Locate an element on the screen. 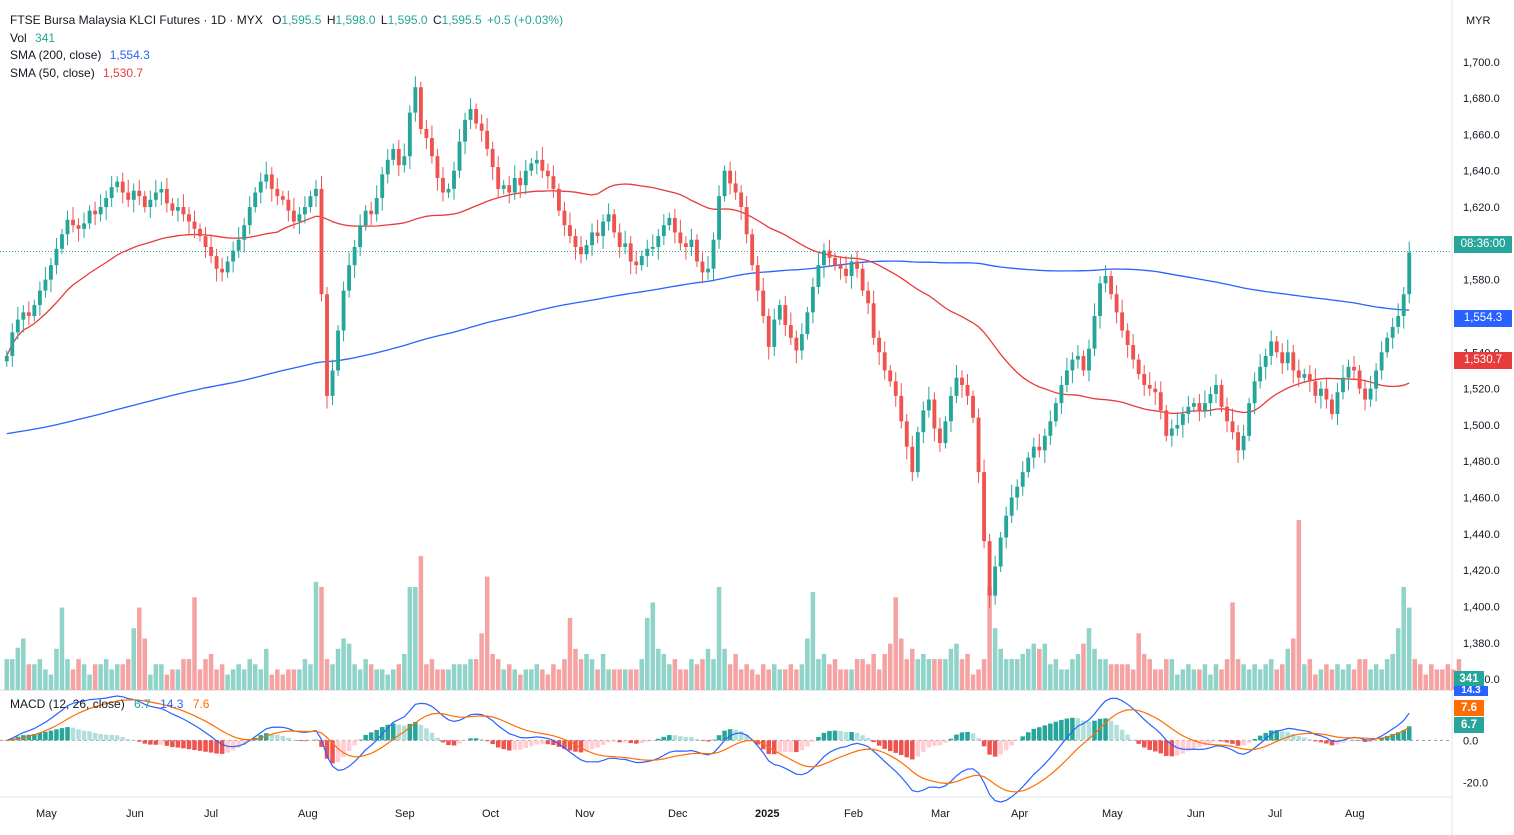 This screenshot has width=1514, height=835. currency-label: MYR is located at coordinates (1478, 21).